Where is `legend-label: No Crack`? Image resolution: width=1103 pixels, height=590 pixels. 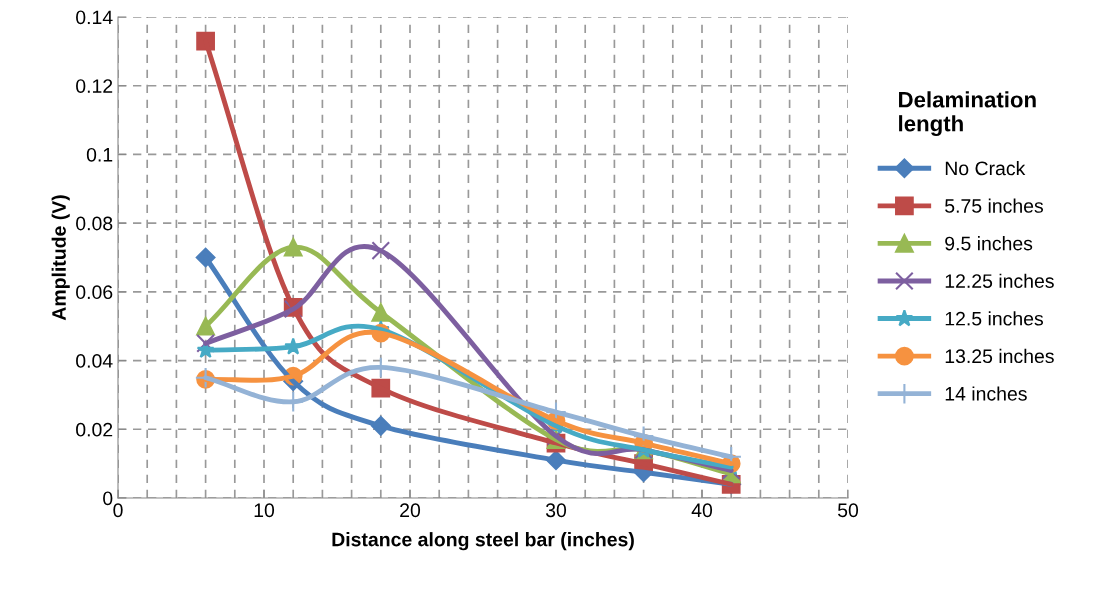 legend-label: No Crack is located at coordinates (985, 168).